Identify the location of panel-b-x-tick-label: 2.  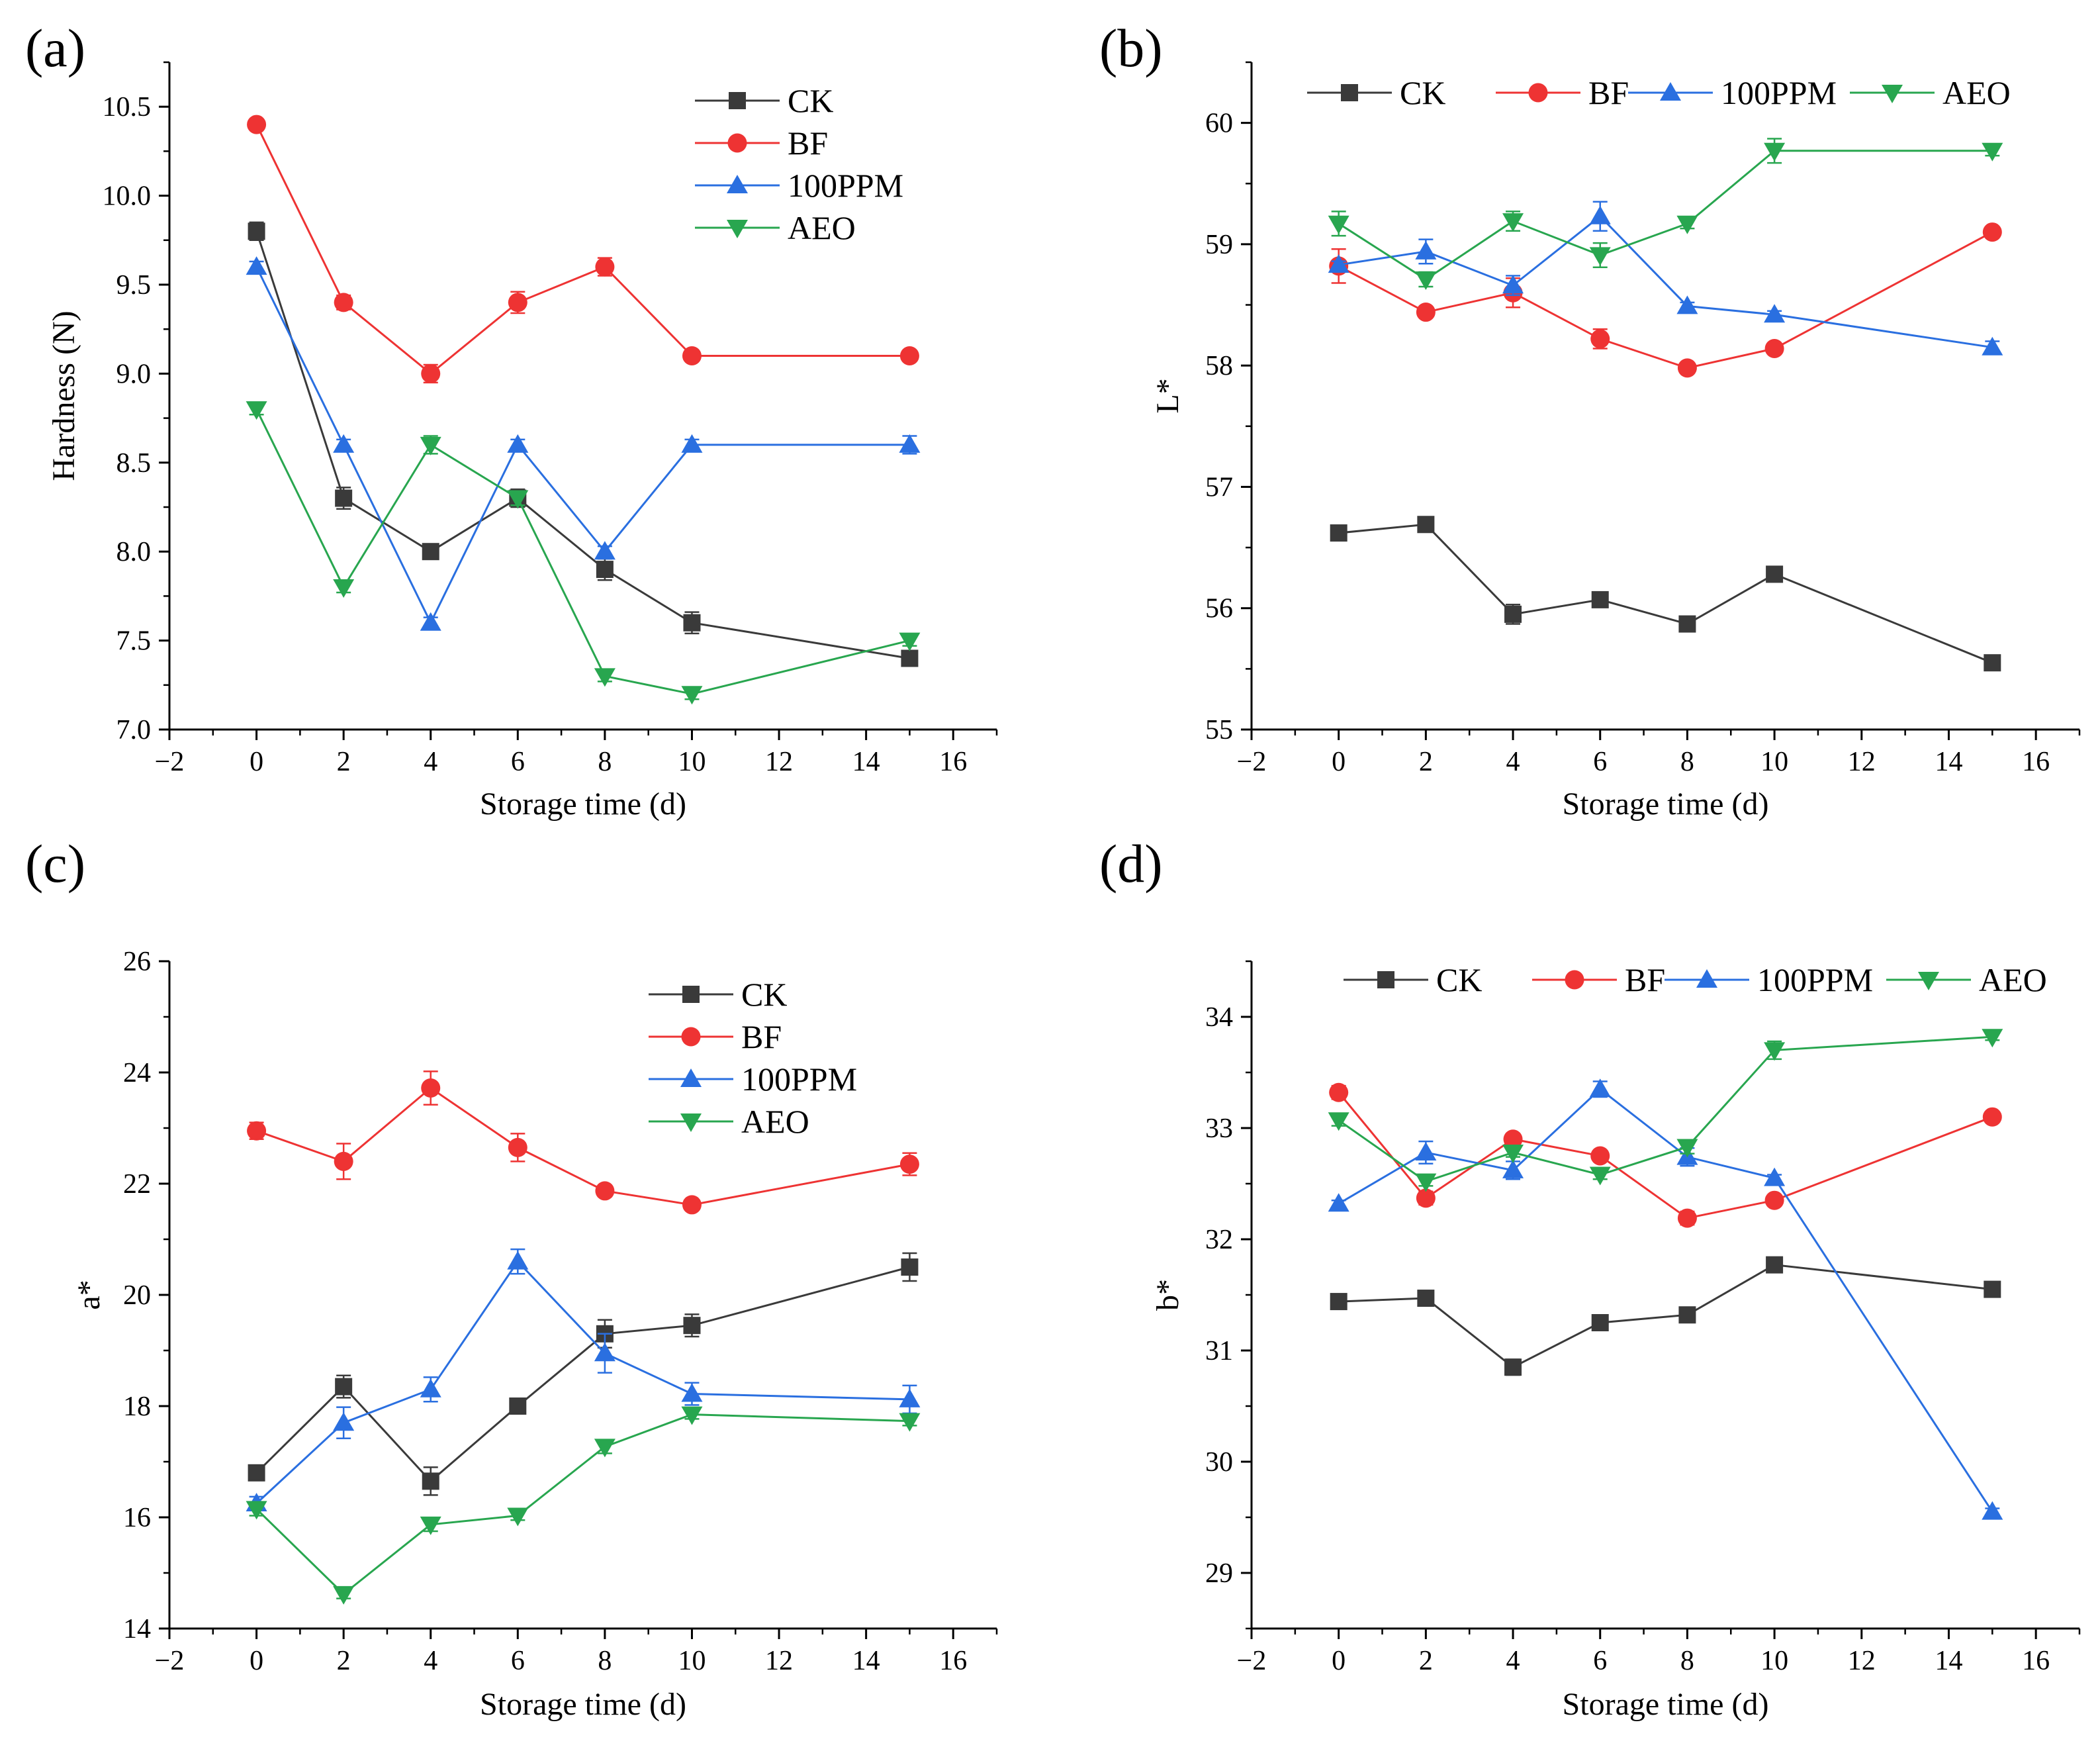
(1426, 762).